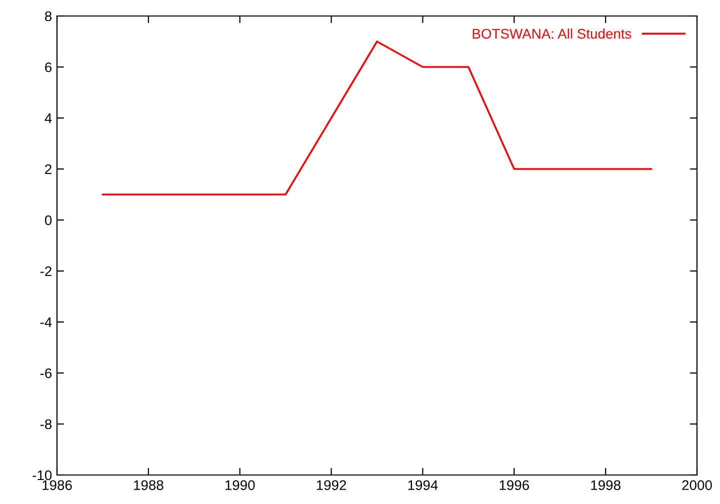 Image resolution: width=720 pixels, height=504 pixels. What do you see at coordinates (149, 485) in the screenshot?
I see `x-tick-label: 1988` at bounding box center [149, 485].